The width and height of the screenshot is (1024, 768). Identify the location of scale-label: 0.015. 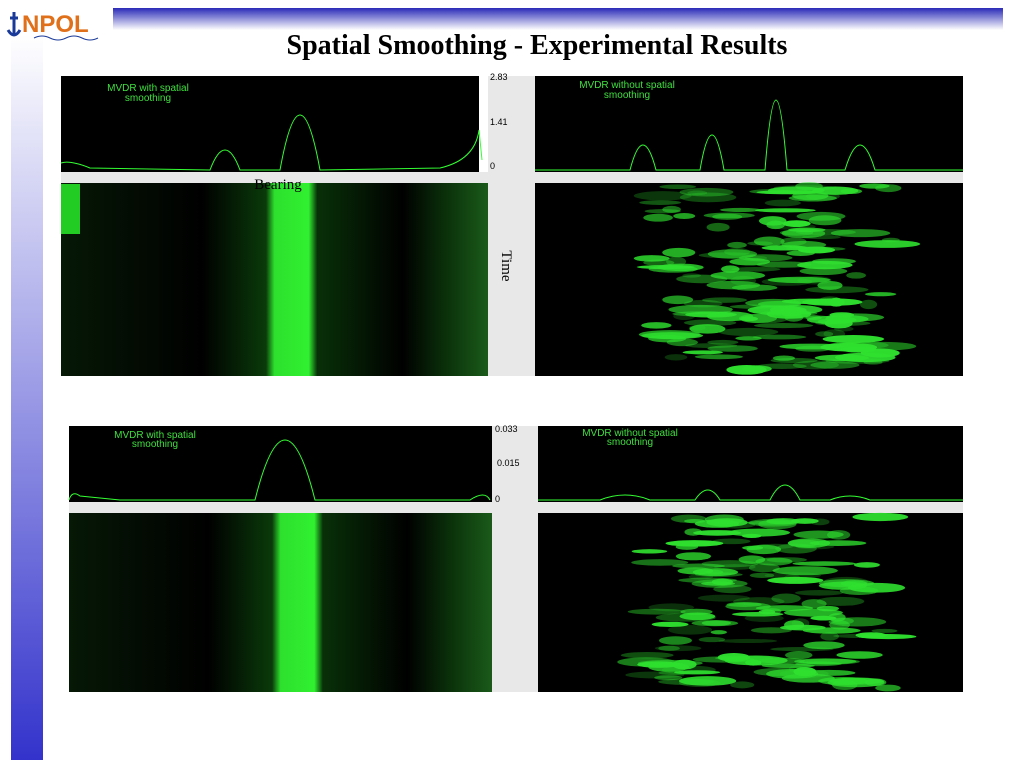
(508, 463).